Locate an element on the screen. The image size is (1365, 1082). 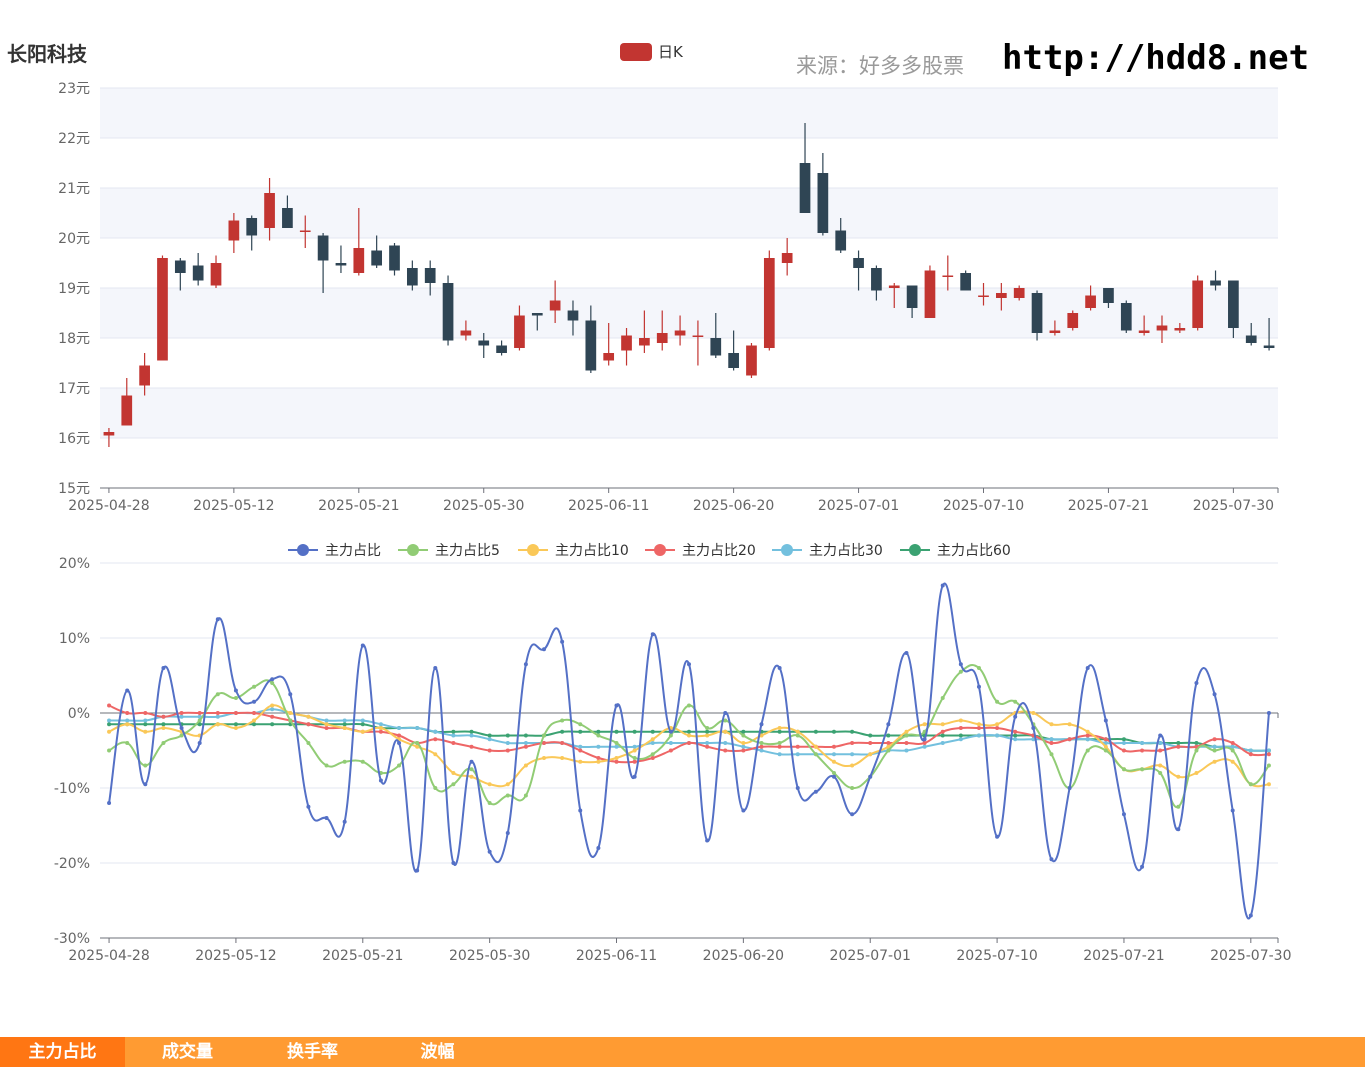
ratio-x-tick-label: 2025-07-10 is located at coordinates (996, 956).